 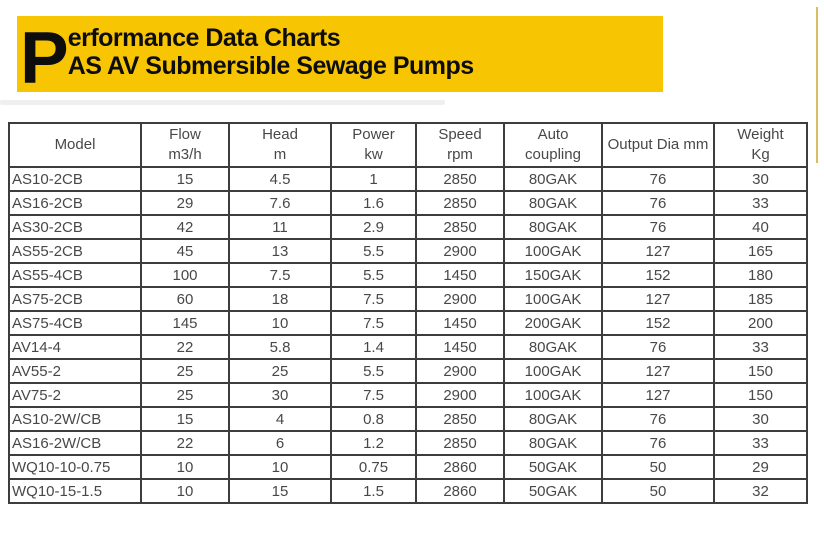 What do you see at coordinates (280, 179) in the screenshot?
I see `cell-head: 4.5` at bounding box center [280, 179].